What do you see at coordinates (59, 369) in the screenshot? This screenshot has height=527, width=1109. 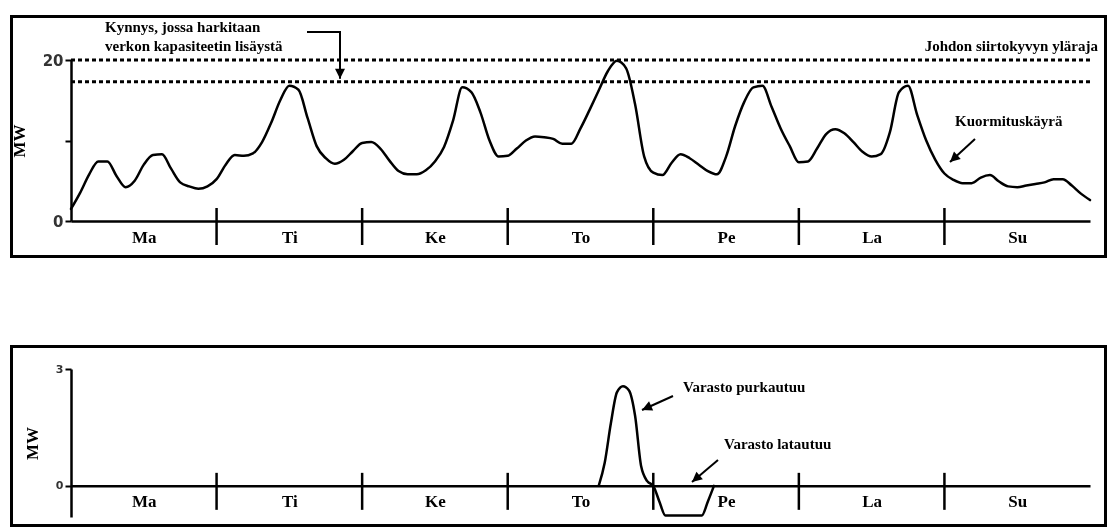 I see `y-tick-label: 3` at bounding box center [59, 369].